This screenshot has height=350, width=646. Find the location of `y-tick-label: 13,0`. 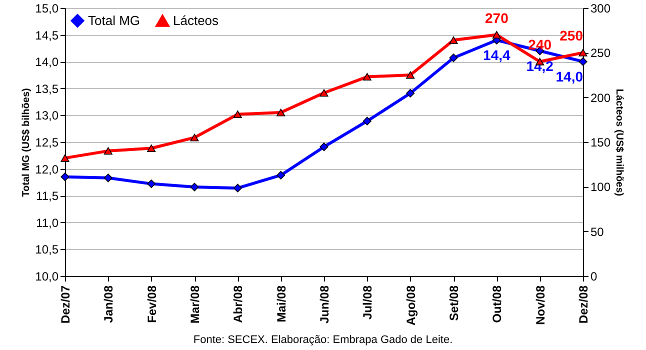

y-tick-label: 13,0 is located at coordinates (47, 115).